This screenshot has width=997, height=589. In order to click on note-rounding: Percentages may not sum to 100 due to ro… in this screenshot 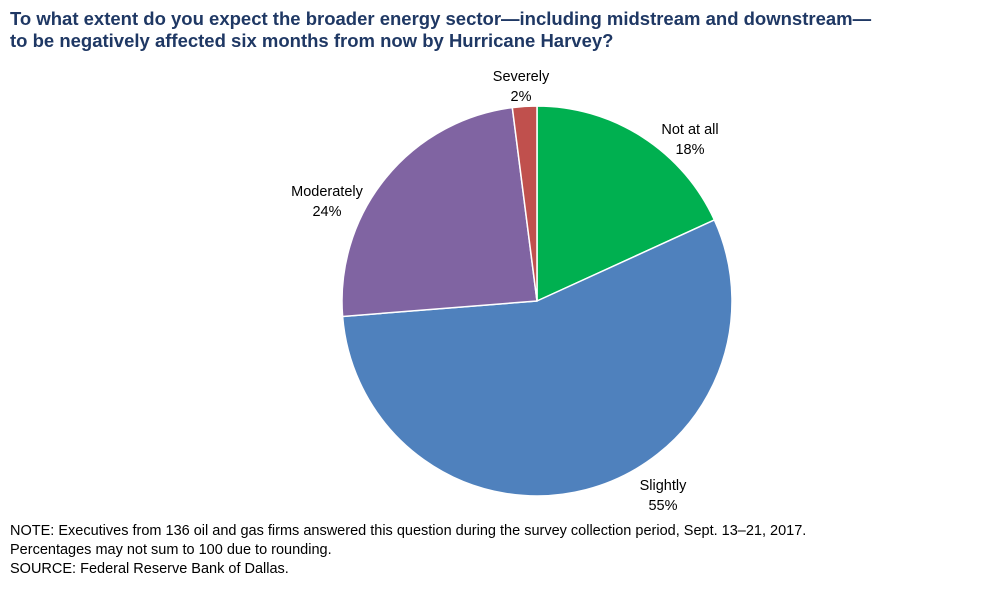, I will do `click(171, 550)`.